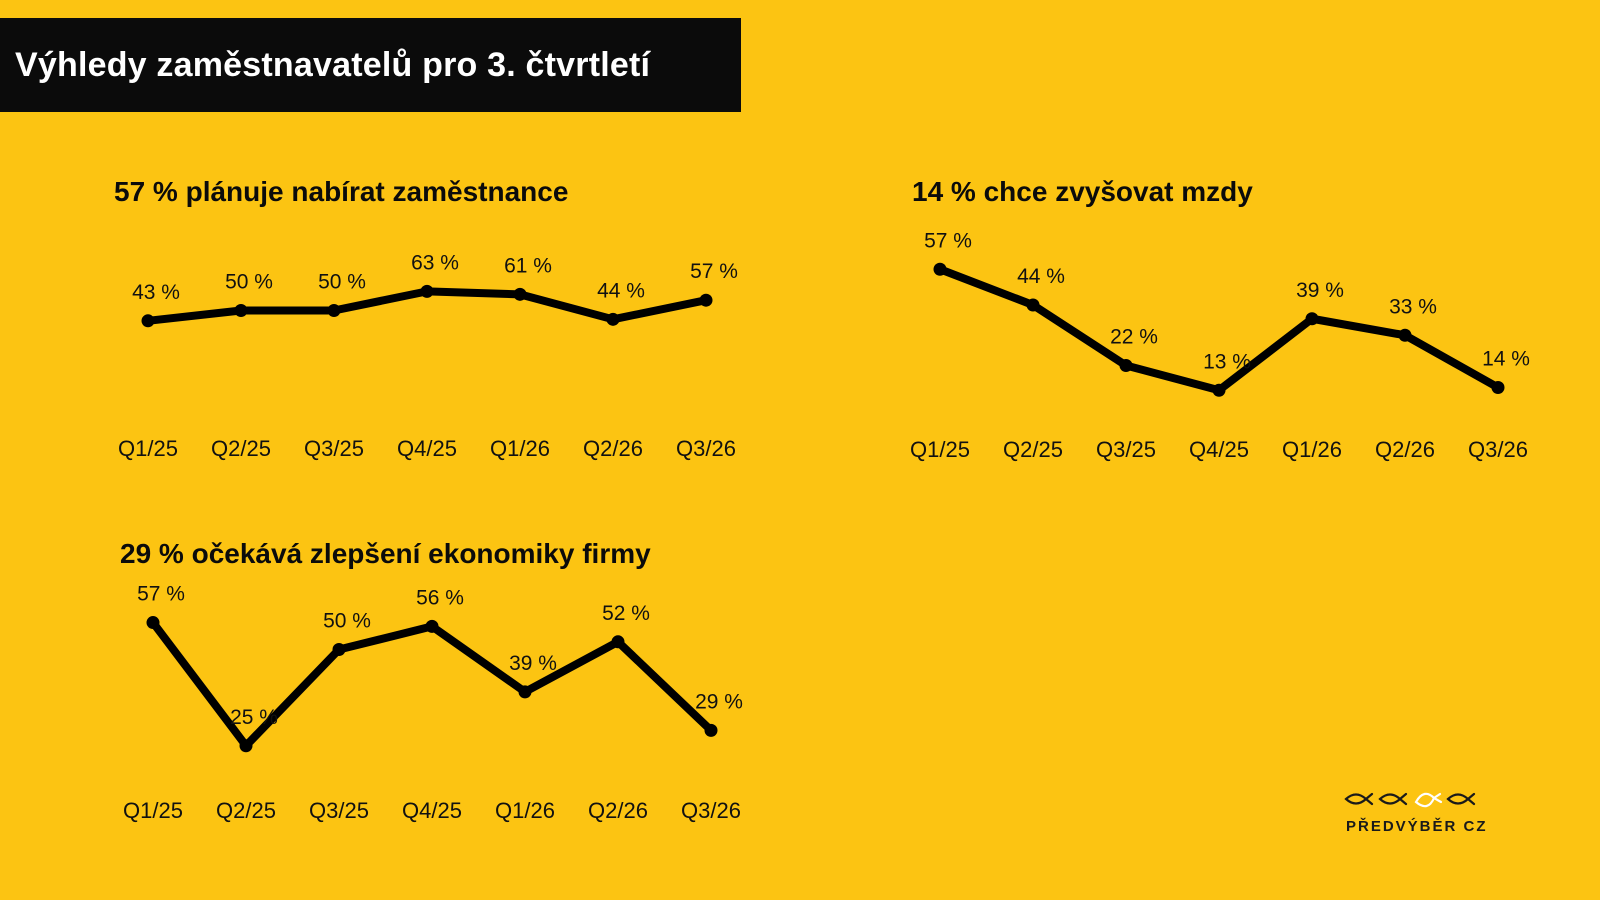 The height and width of the screenshot is (900, 1600). I want to click on data-label: 13 %, so click(1227, 361).